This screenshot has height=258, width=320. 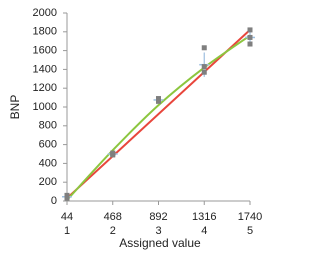 I want to click on y-tick-label: 200, so click(x=48, y=182).